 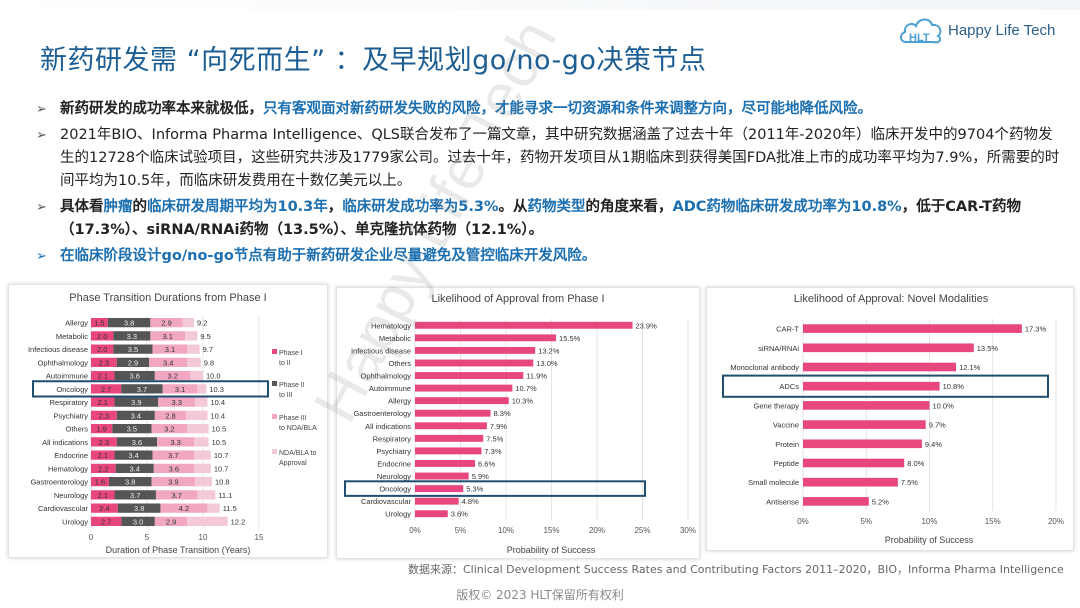 I want to click on segment-label: 4.2, so click(x=184, y=508).